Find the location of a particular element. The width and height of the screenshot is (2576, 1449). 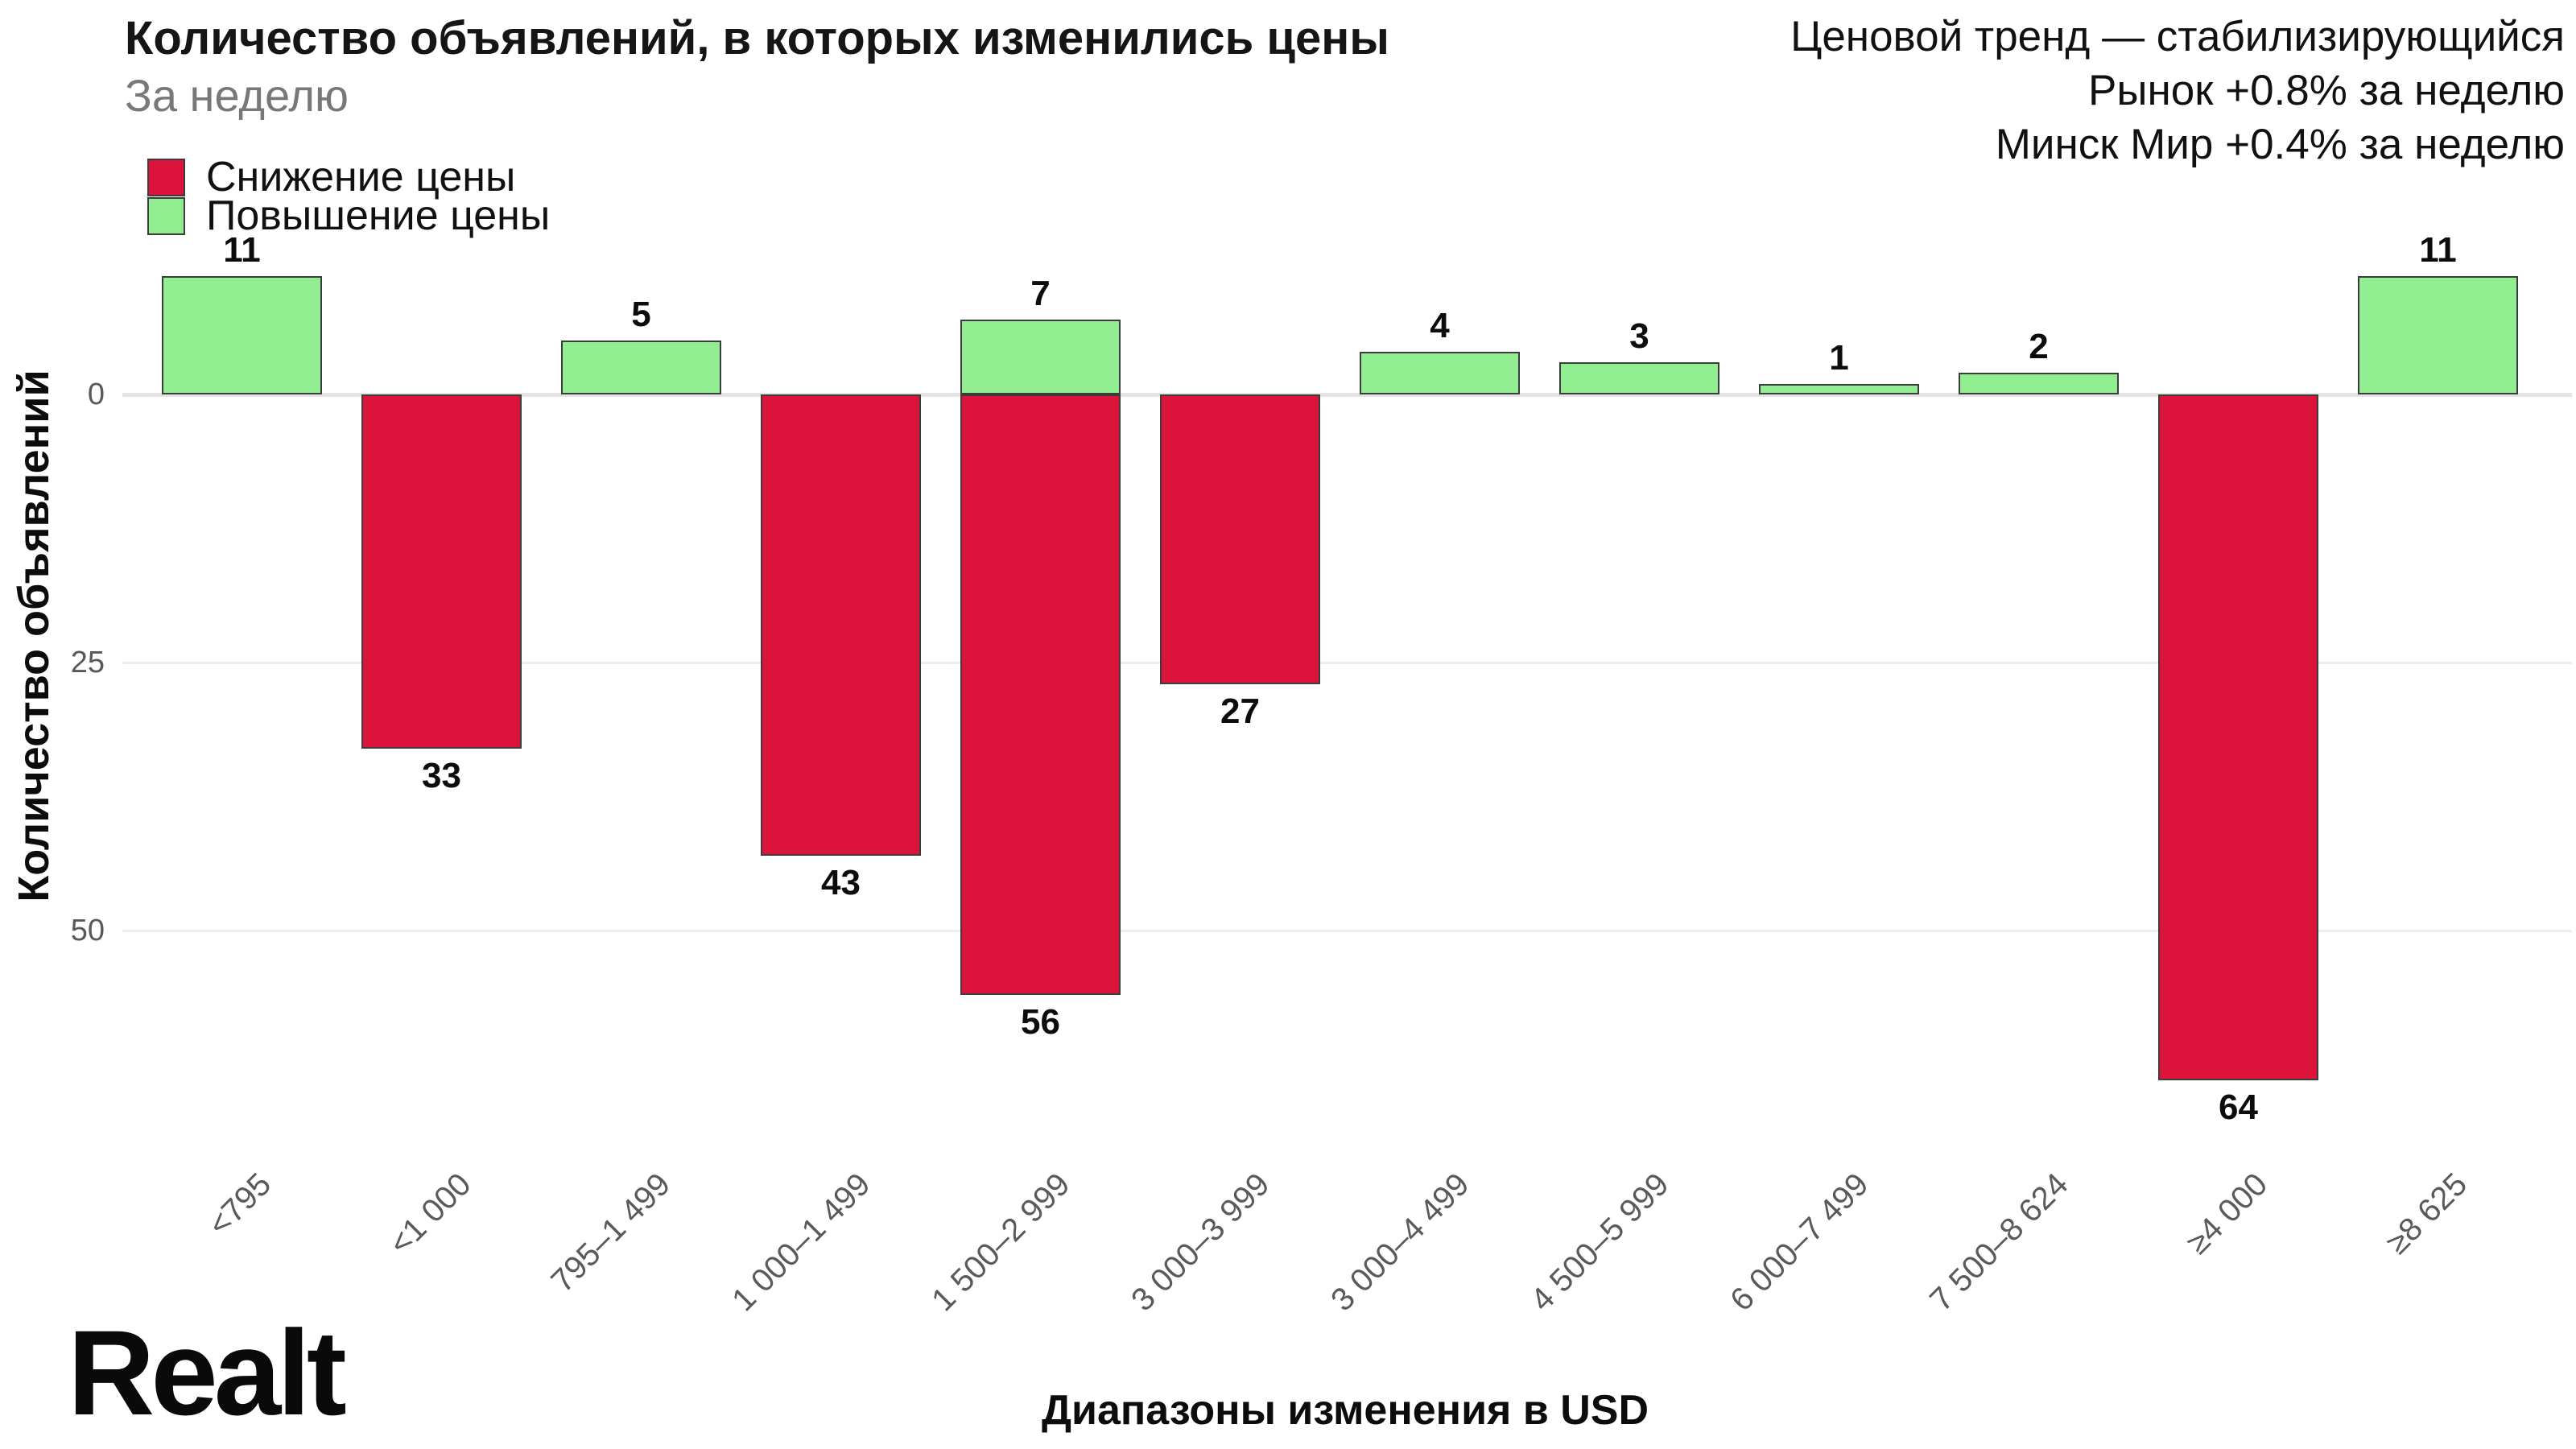

bar-value-label: 64 is located at coordinates (2238, 1108).